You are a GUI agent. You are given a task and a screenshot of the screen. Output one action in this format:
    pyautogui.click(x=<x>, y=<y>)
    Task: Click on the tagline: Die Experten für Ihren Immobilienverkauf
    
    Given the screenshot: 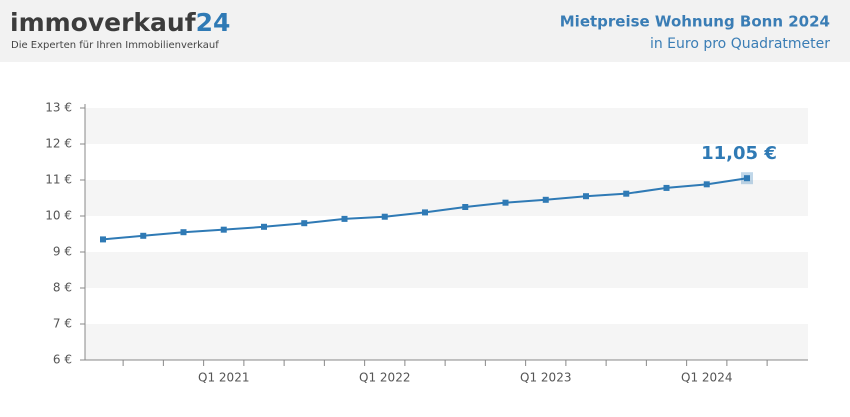 What is the action you would take?
    pyautogui.click(x=115, y=45)
    